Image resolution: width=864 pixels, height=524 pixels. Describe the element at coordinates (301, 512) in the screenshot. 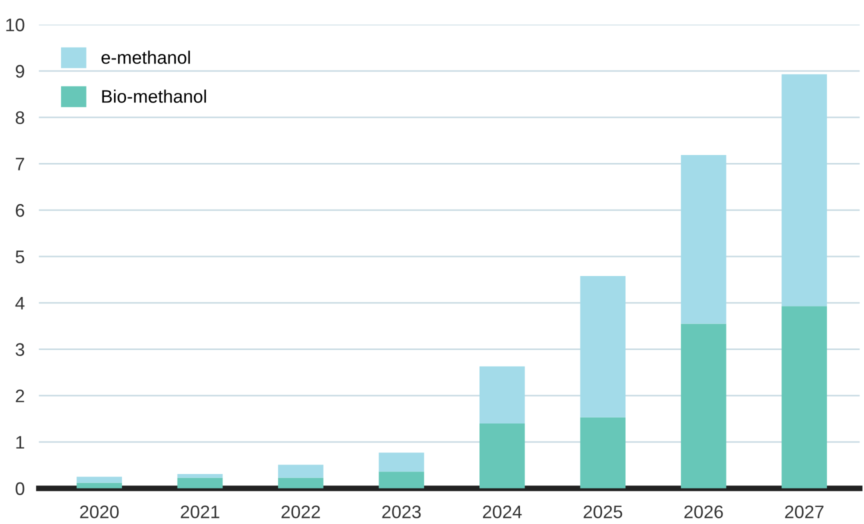

I see `x-tick-label: 2022` at that location.